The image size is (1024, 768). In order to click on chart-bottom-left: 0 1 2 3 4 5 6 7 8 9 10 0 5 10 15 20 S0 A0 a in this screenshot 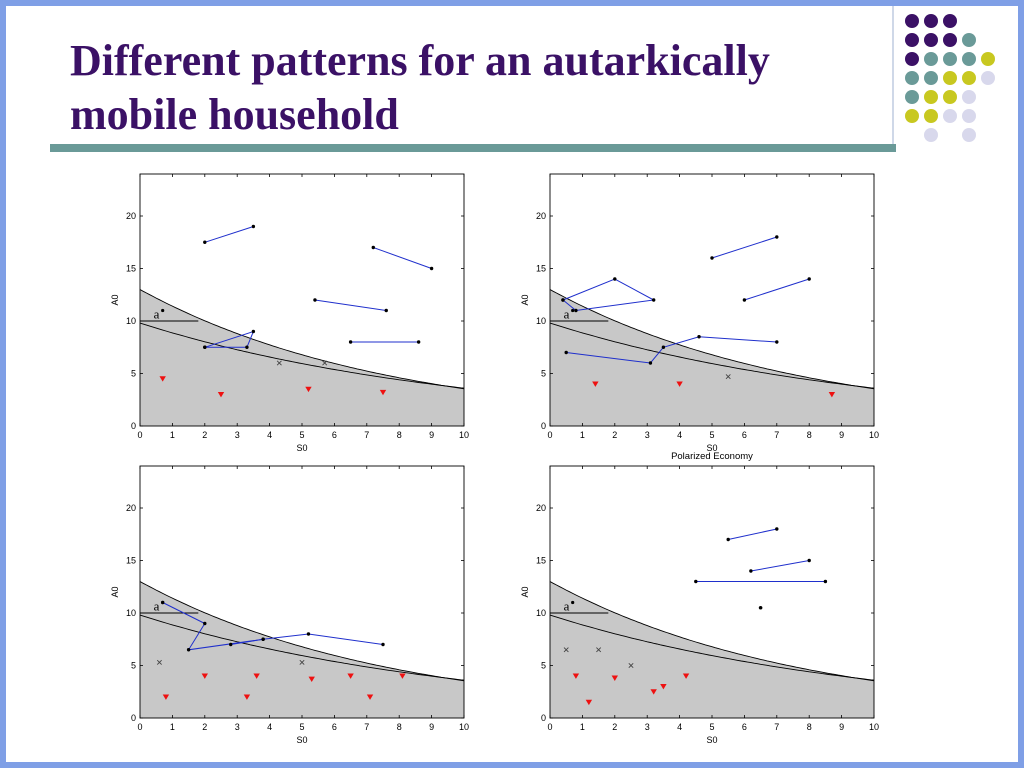, I will do `click(290, 610)`.